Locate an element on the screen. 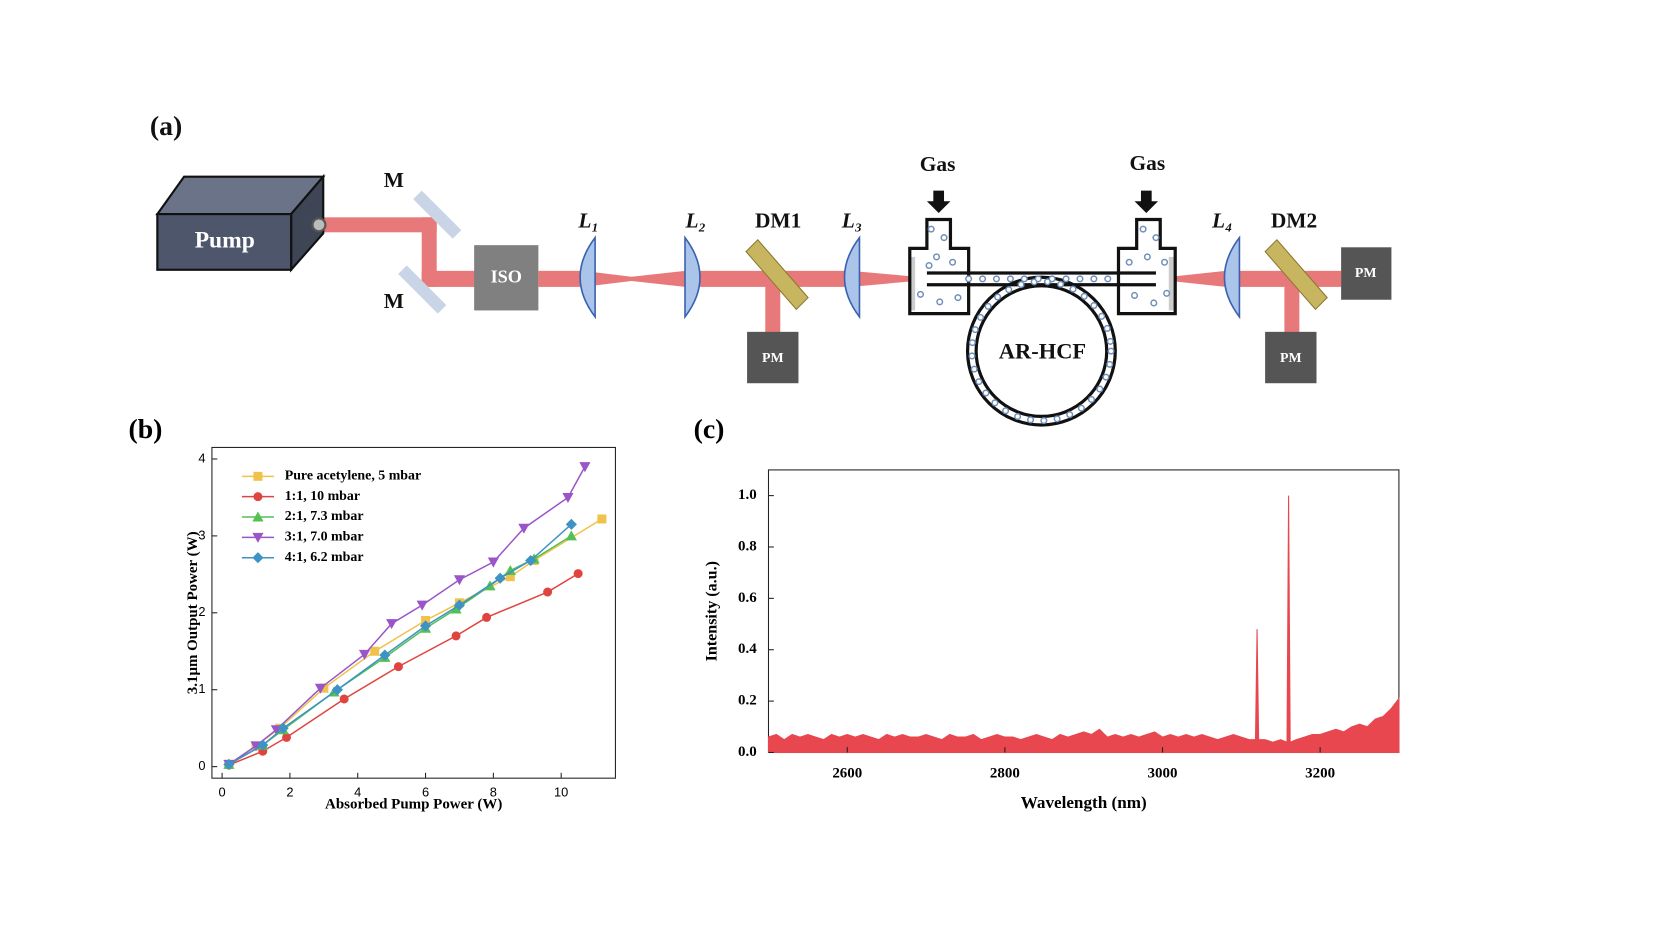  legend-label: Pure acetylene, 5 mbar is located at coordinates (353, 476).